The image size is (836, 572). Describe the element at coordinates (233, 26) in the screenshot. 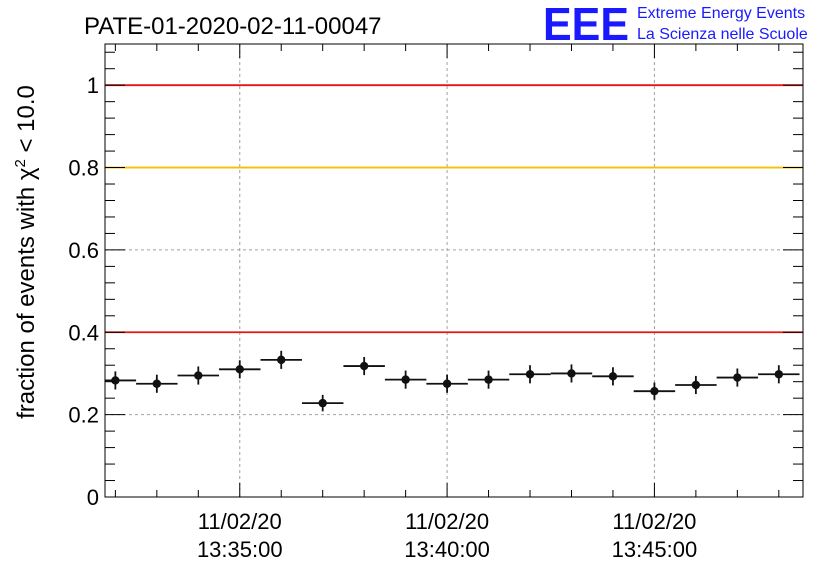

I see `chart-title: PATE-01-2020-02-11-00047` at that location.